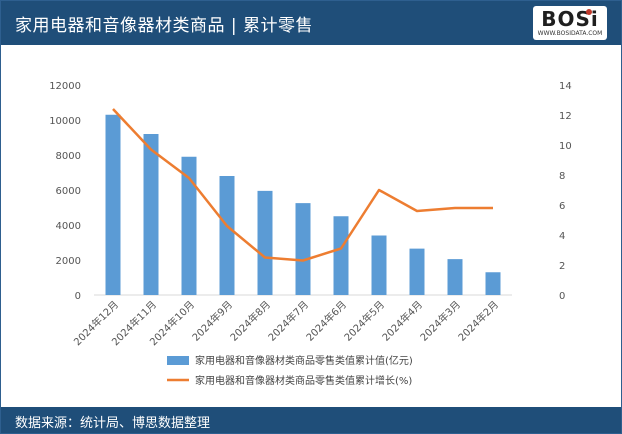 This screenshot has width=622, height=434. Describe the element at coordinates (589, 12) in the screenshot. I see `logo-dot-icon` at that location.